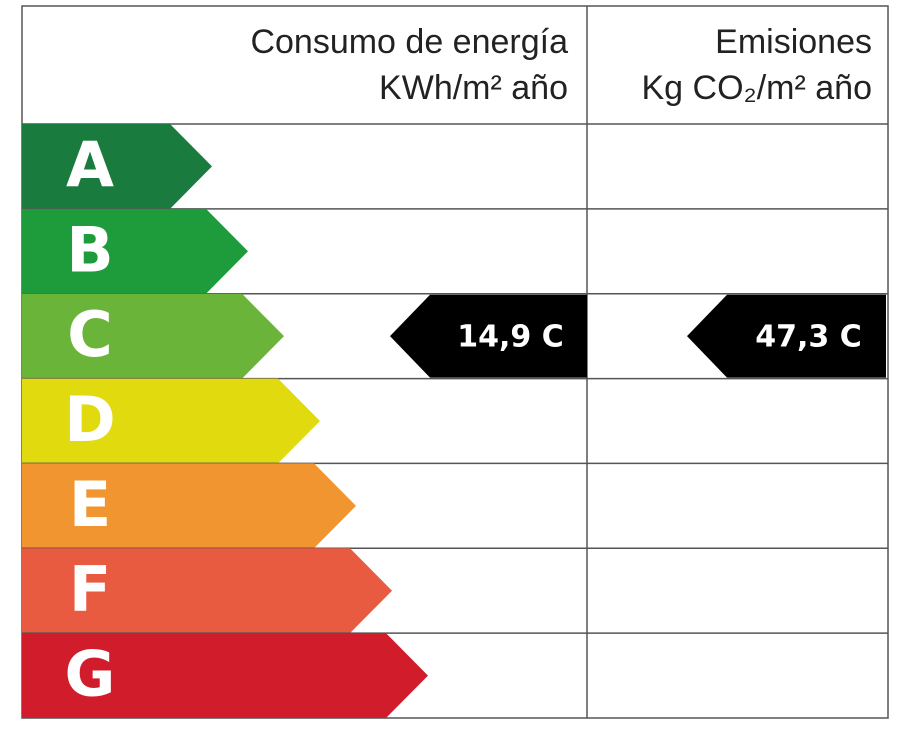 The image size is (906, 734). What do you see at coordinates (90, 334) in the screenshot?
I see `rating-letter: C` at bounding box center [90, 334].